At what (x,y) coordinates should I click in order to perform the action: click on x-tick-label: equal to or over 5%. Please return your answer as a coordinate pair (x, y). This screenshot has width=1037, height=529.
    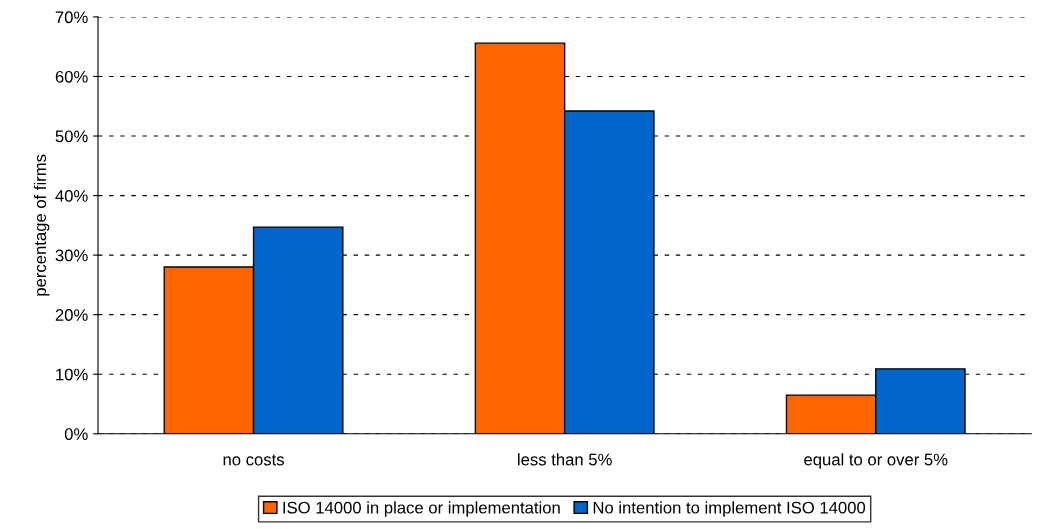
    Looking at the image, I should click on (876, 461).